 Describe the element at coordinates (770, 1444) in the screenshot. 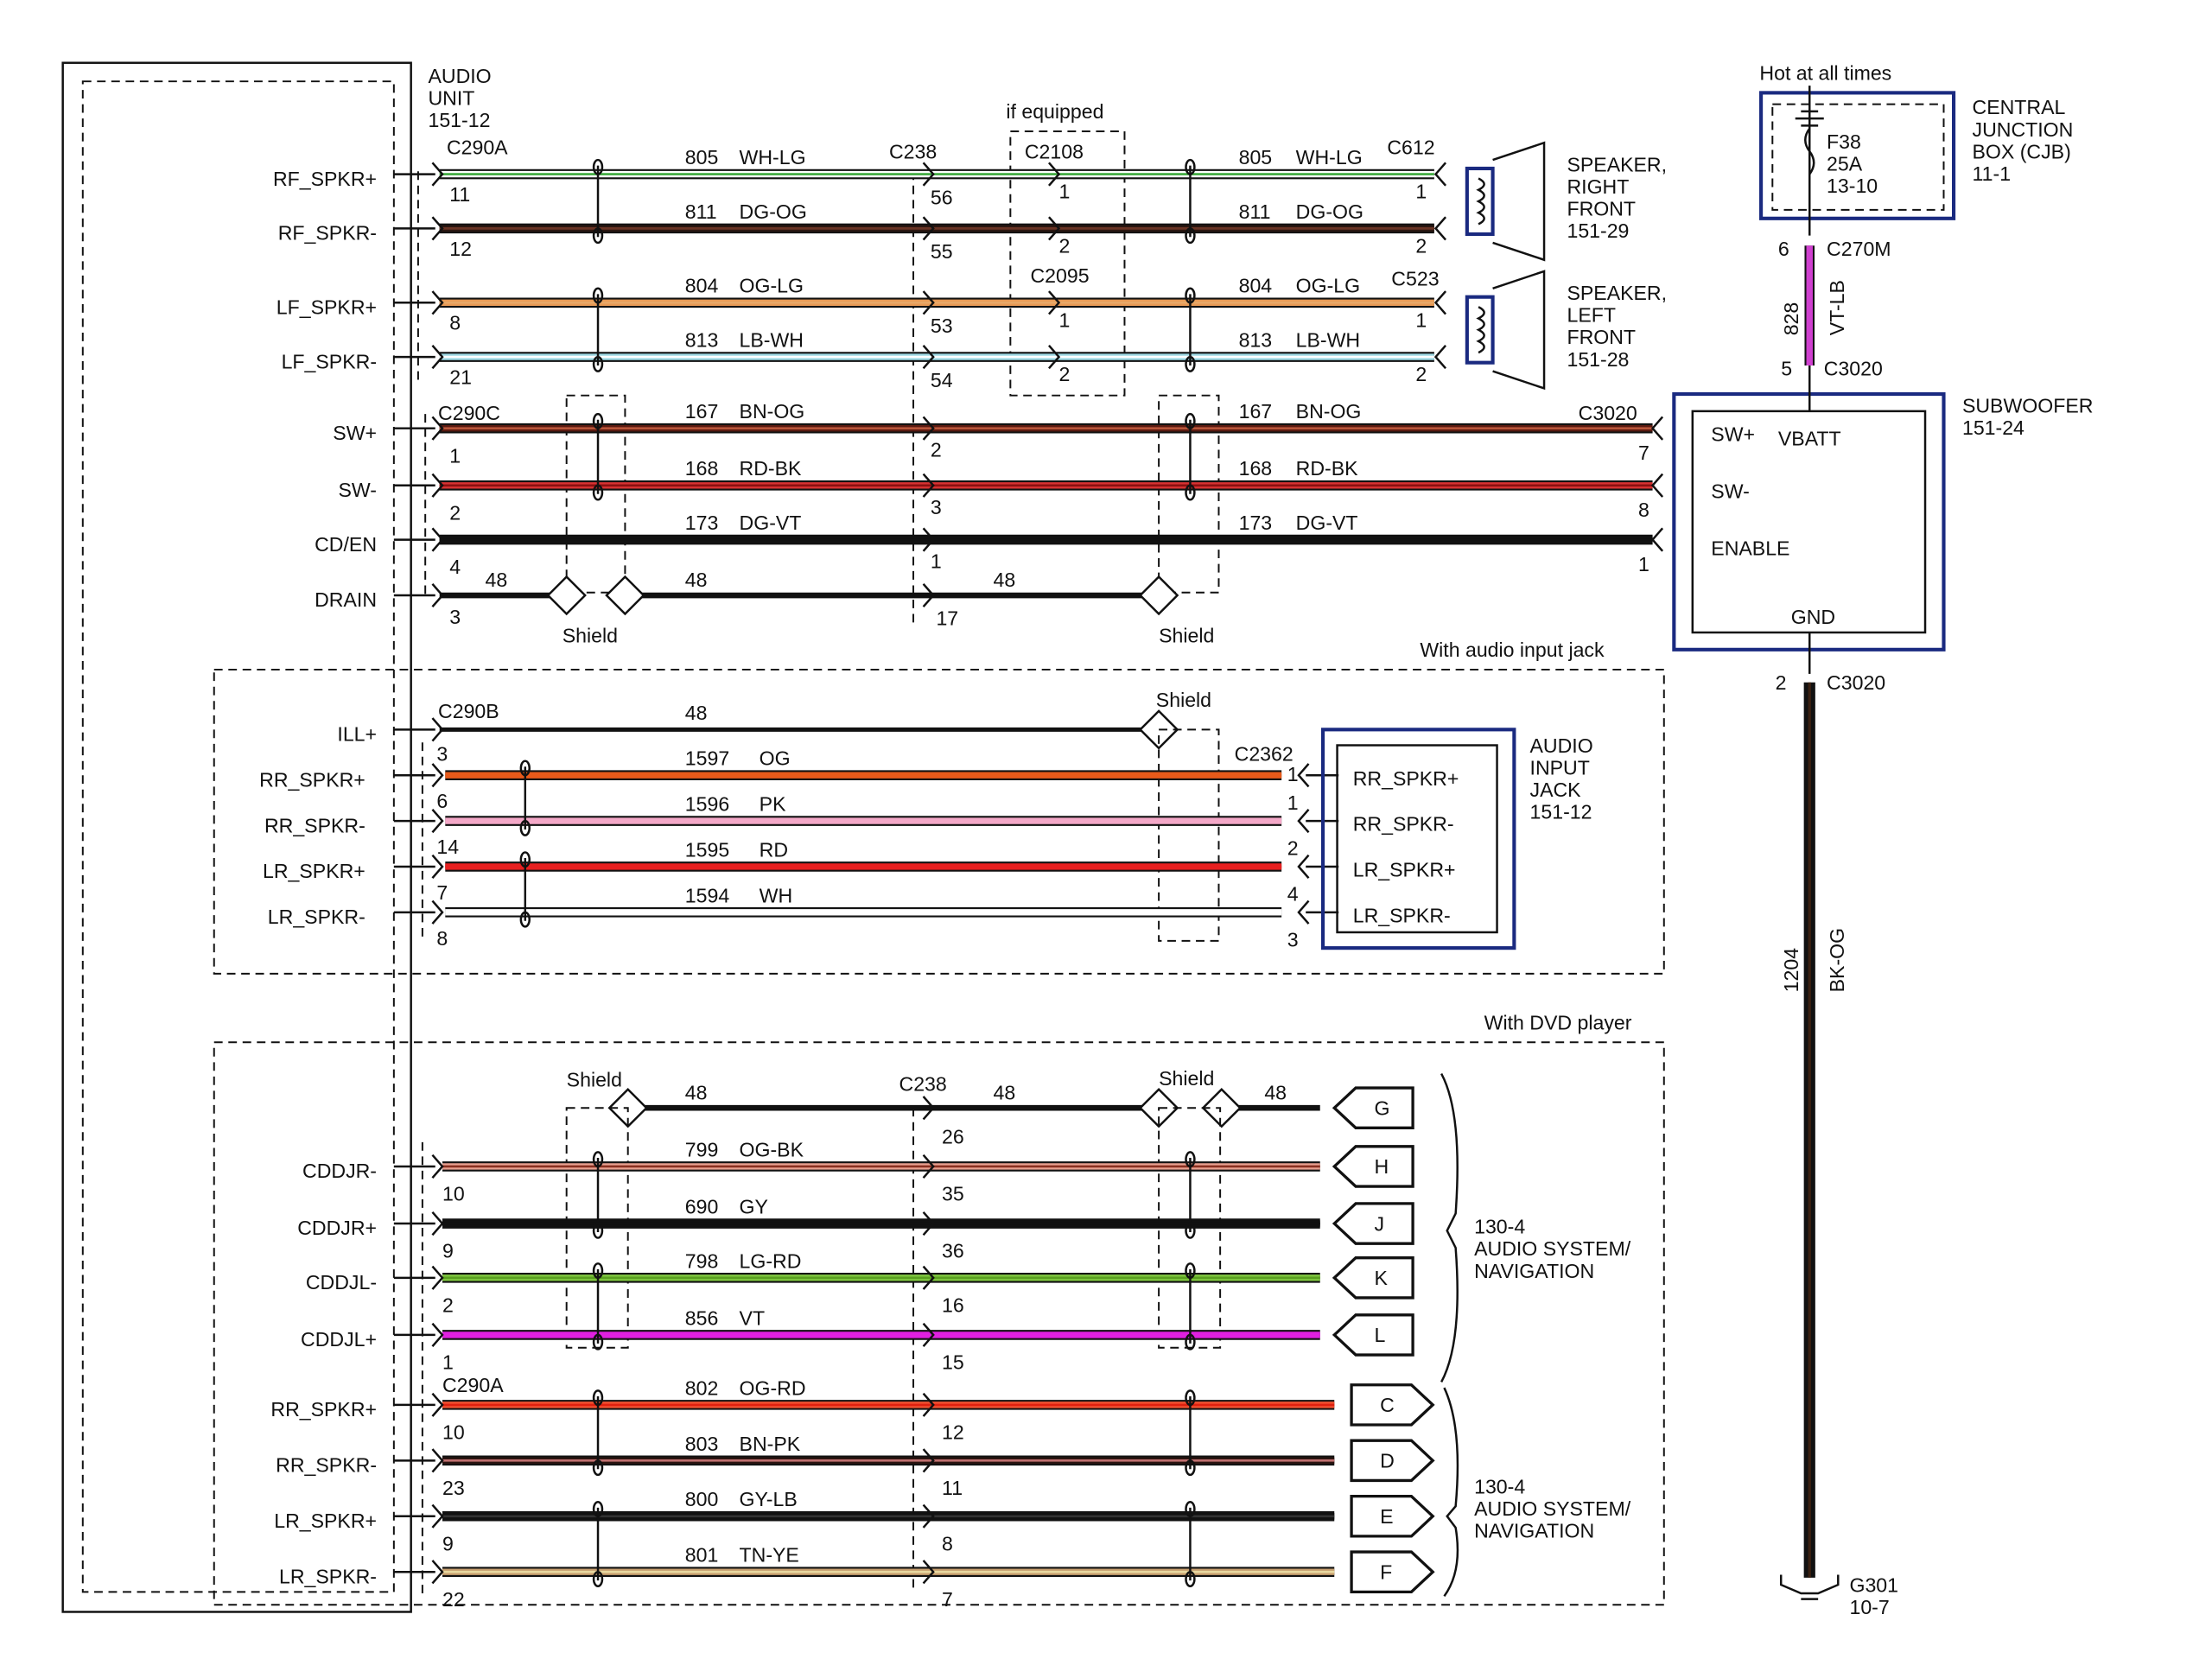

I see `wire-color-code: BN-PK` at that location.